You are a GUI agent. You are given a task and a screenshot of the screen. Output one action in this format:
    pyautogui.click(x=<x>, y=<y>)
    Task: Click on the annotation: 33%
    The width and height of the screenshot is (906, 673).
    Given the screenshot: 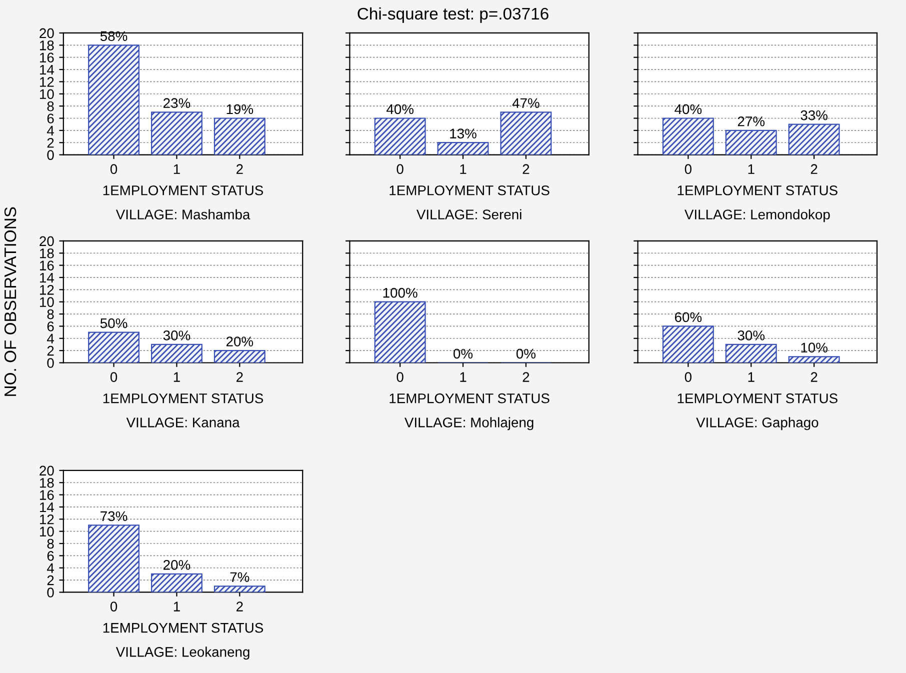 What is the action you would take?
    pyautogui.click(x=814, y=115)
    